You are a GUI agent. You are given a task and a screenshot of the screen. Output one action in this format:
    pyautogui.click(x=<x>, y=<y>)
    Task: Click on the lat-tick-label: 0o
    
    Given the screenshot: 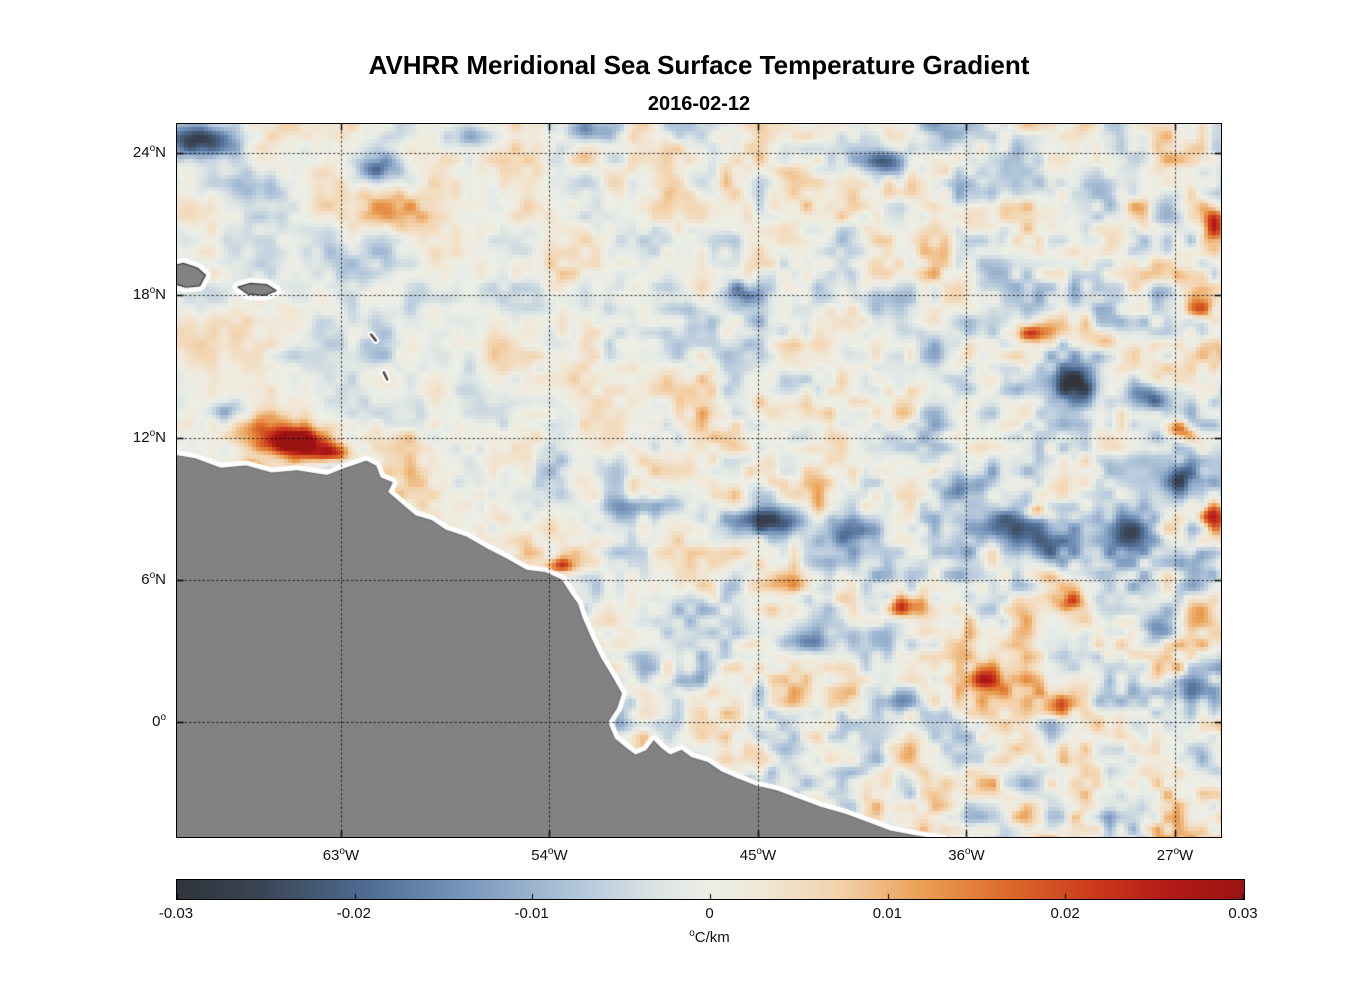 What is the action you would take?
    pyautogui.click(x=159, y=721)
    